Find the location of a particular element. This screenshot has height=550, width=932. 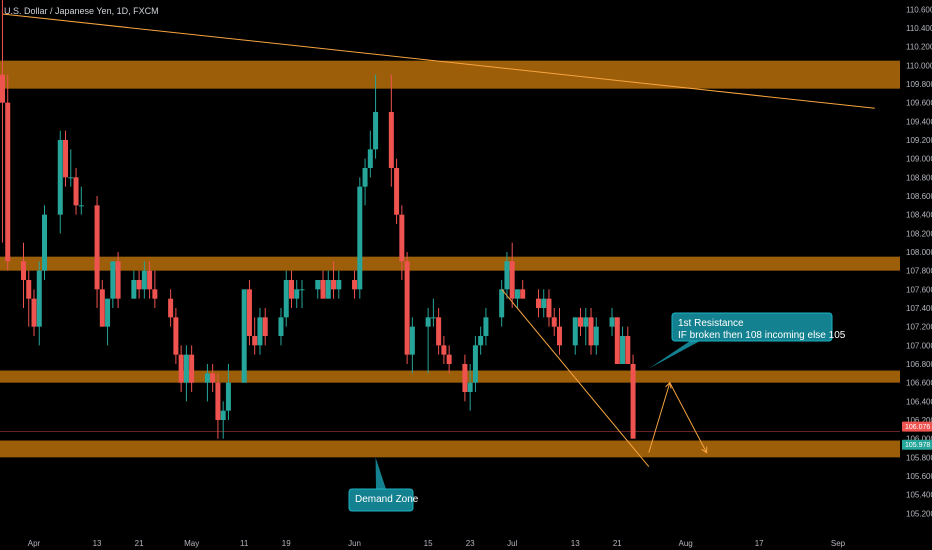

price-tick-label: 105.400 is located at coordinates (919, 495).